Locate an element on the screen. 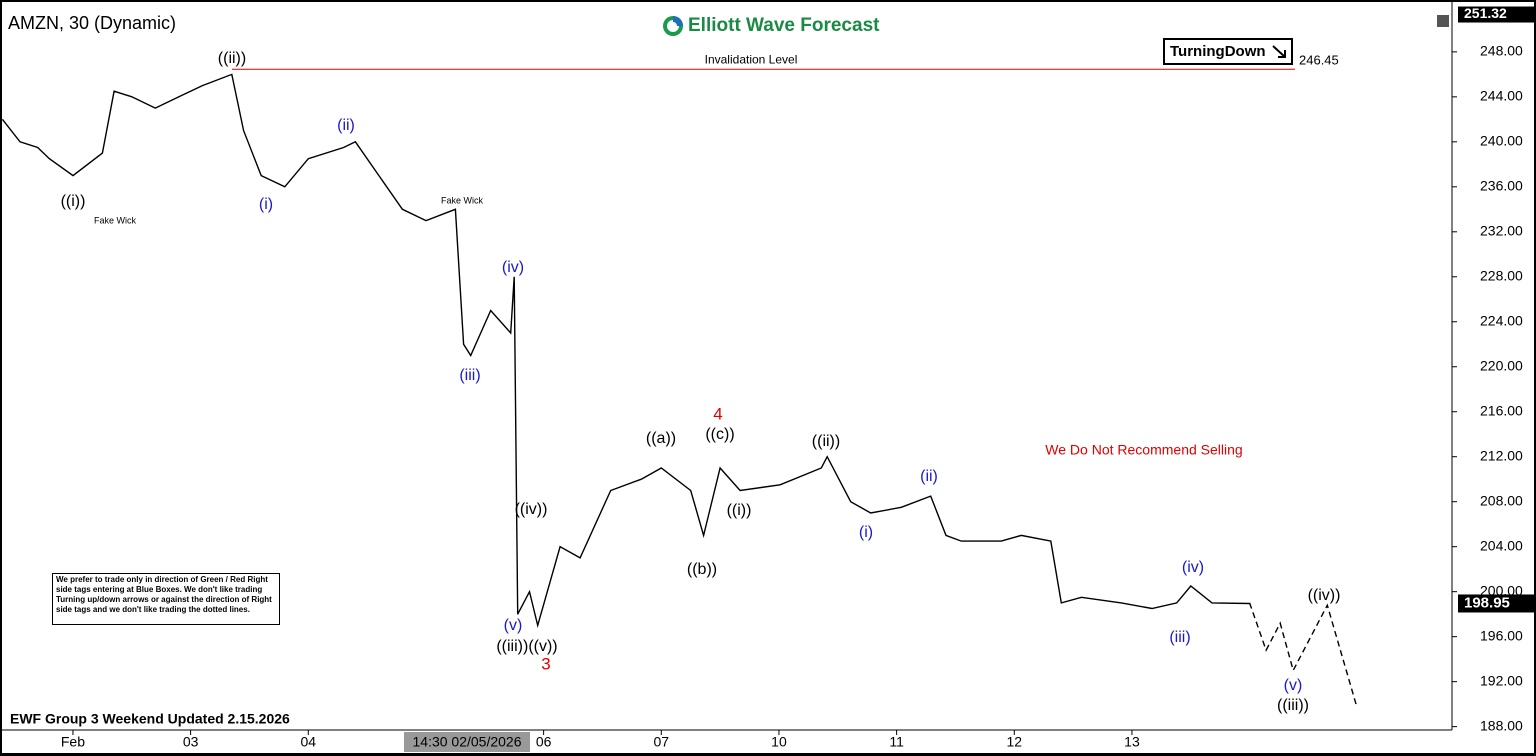  x-tick-label: 12 is located at coordinates (1014, 742).